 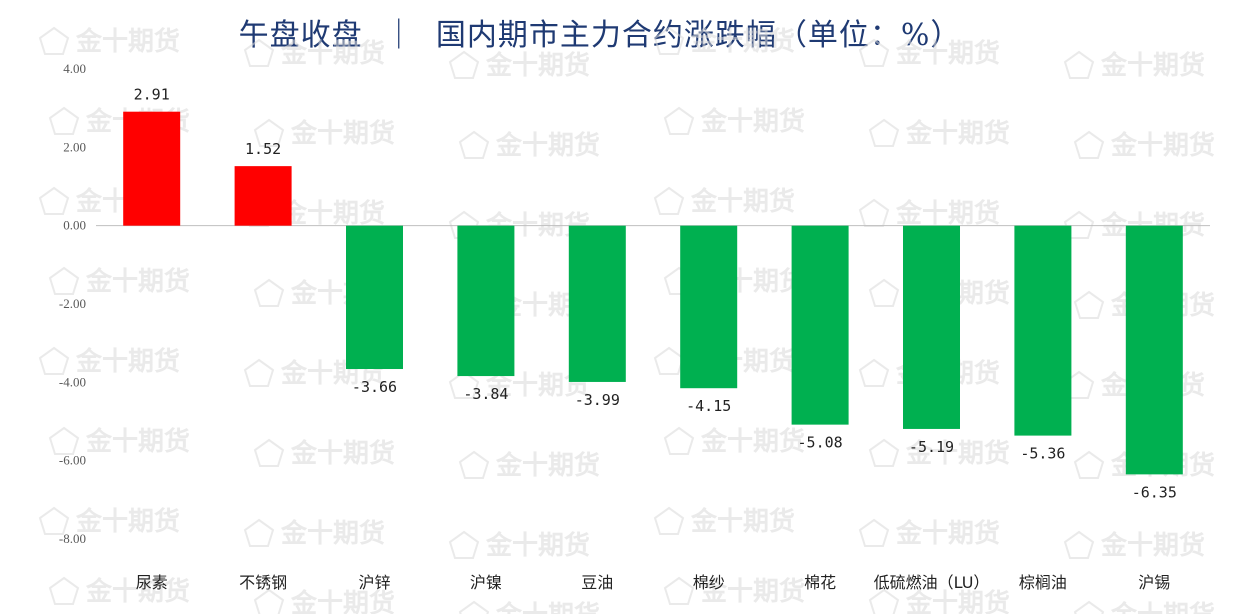 I want to click on data-label: -5.36, so click(x=1042, y=454).